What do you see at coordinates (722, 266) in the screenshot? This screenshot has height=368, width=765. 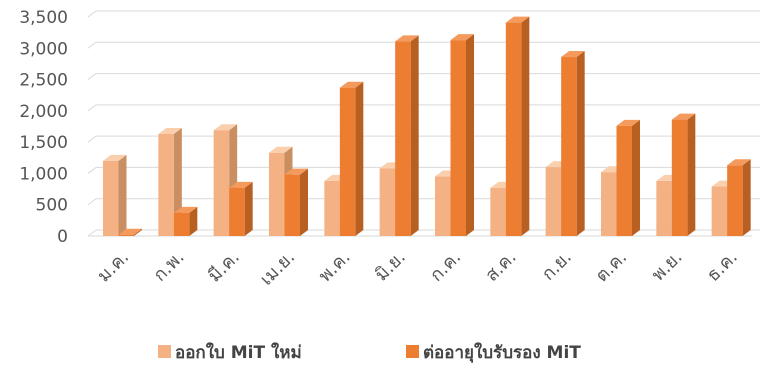 I see `x-tick-label: ธ.ค.` at bounding box center [722, 266].